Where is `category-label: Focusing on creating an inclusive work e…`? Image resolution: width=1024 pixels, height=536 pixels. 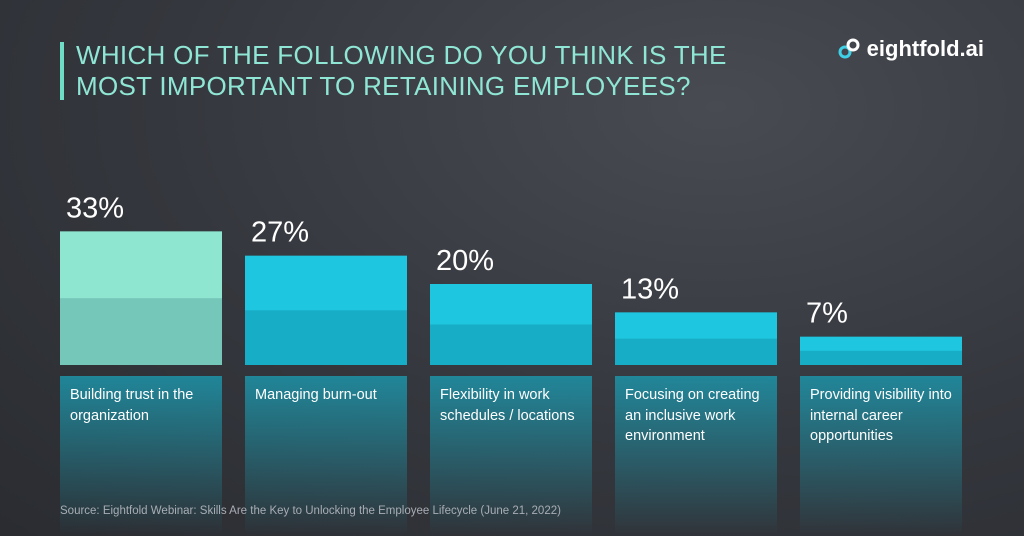 category-label: Focusing on creating an inclusive work e… is located at coordinates (692, 415).